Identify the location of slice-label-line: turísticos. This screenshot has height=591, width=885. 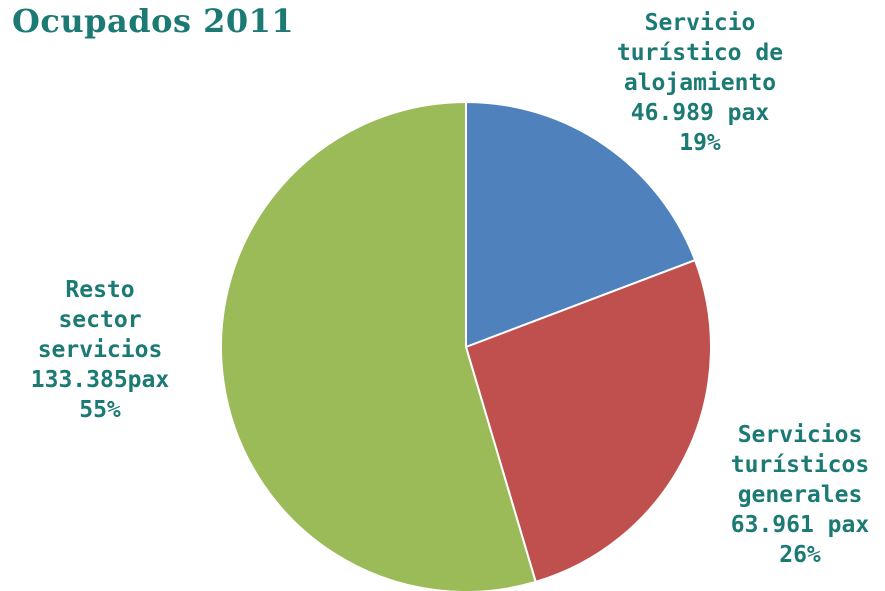
(800, 465).